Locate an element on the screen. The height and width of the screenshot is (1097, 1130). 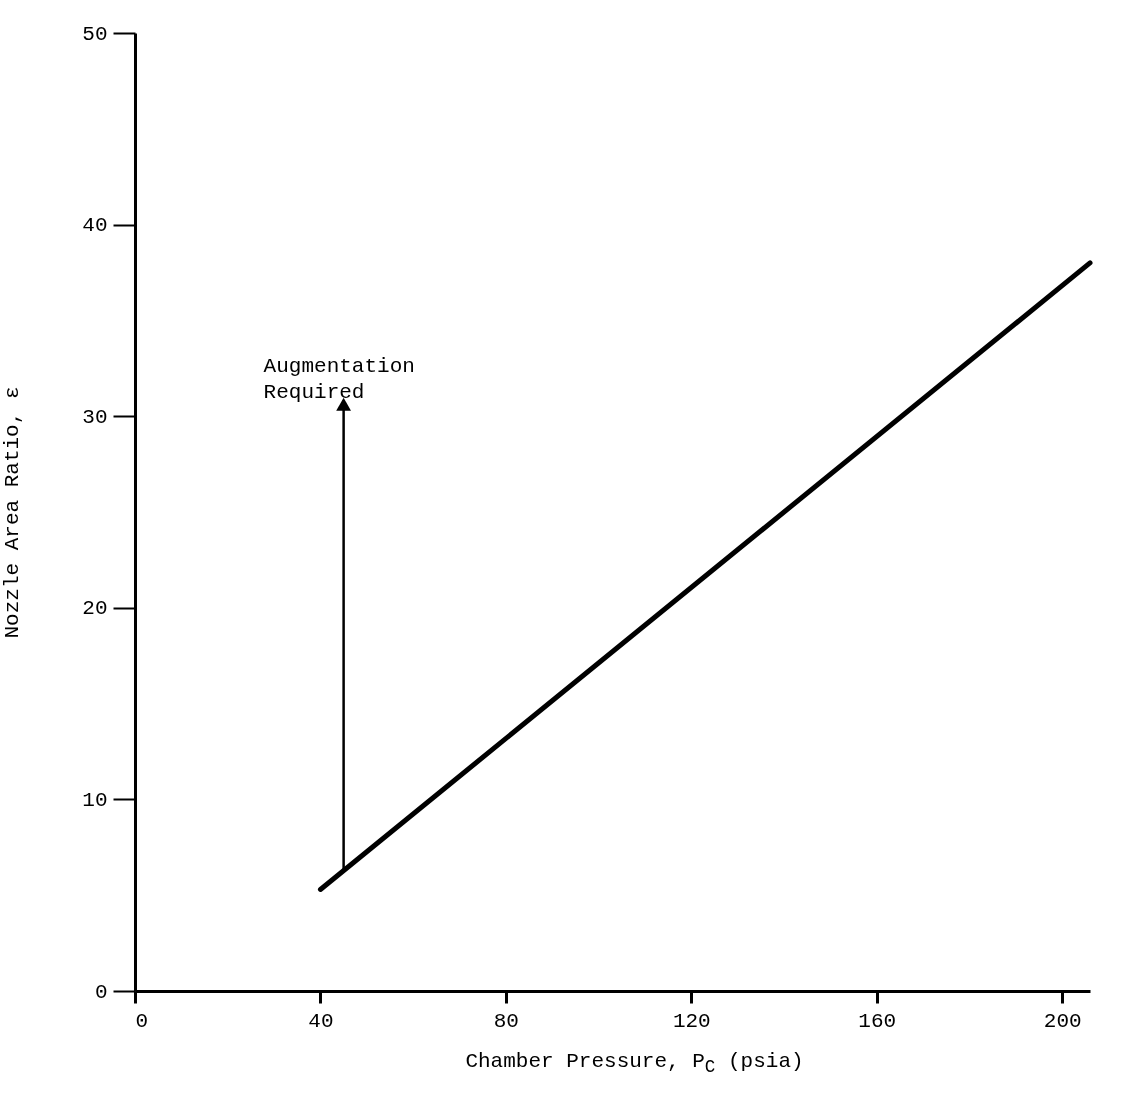
y-tick-label: 0 is located at coordinates (101, 992).